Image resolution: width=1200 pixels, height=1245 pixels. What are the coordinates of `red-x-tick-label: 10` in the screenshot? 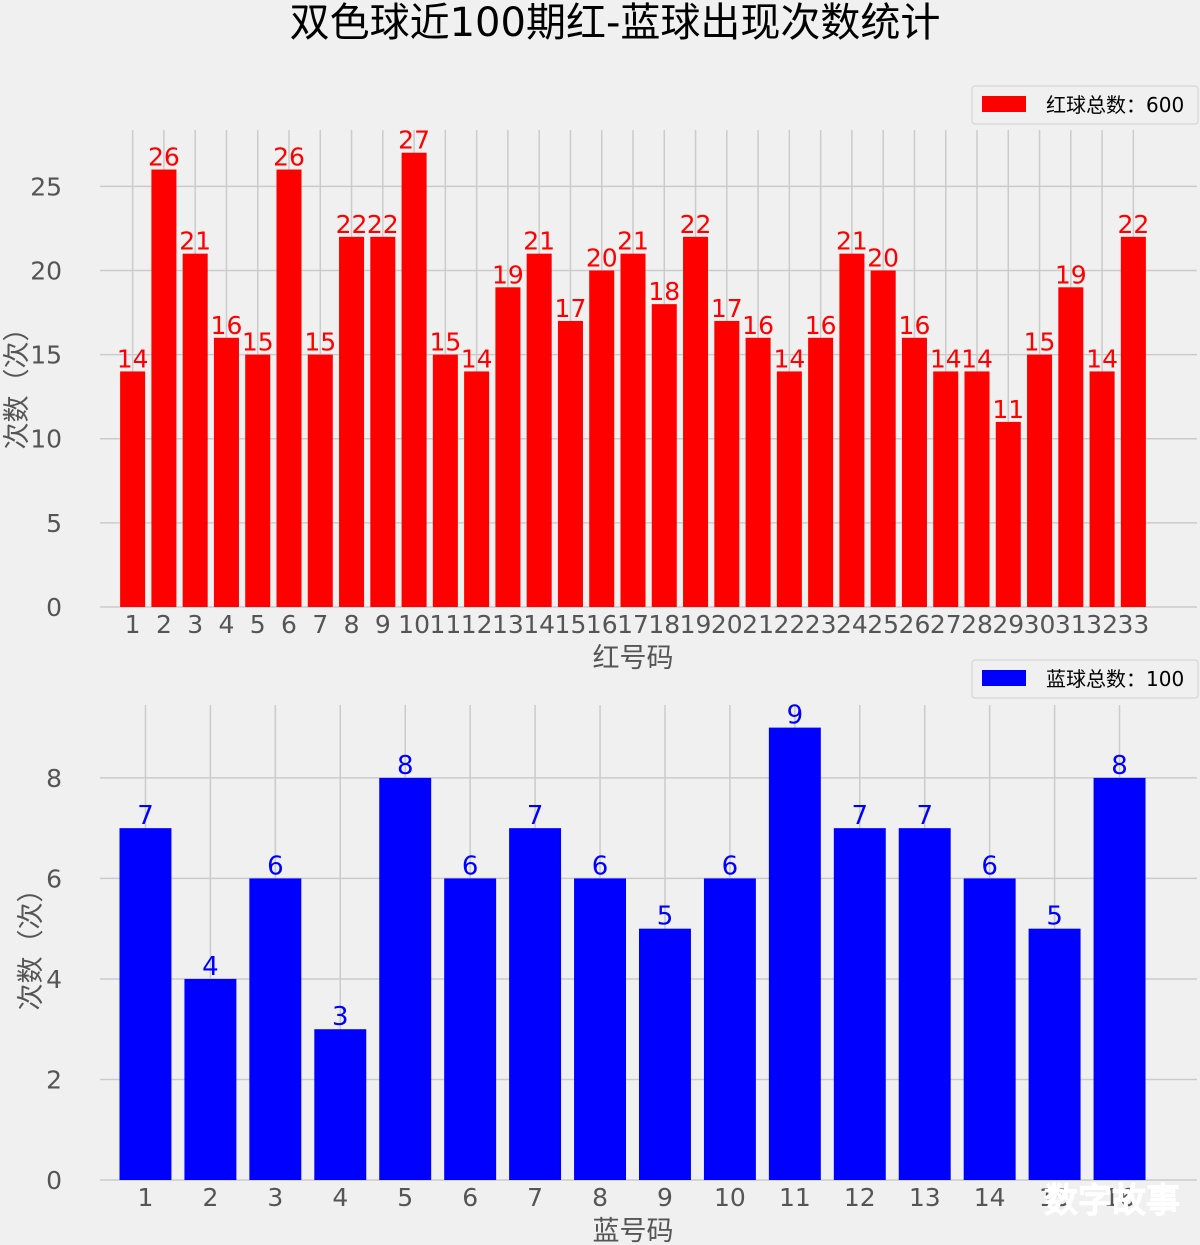 It's located at (414, 624).